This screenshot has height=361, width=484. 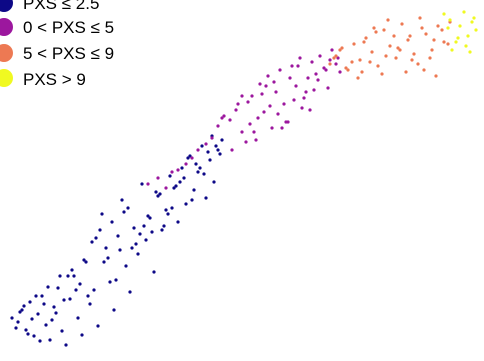 I want to click on legend-label-1: 0 < PXS ≤ 5, so click(x=68, y=27).